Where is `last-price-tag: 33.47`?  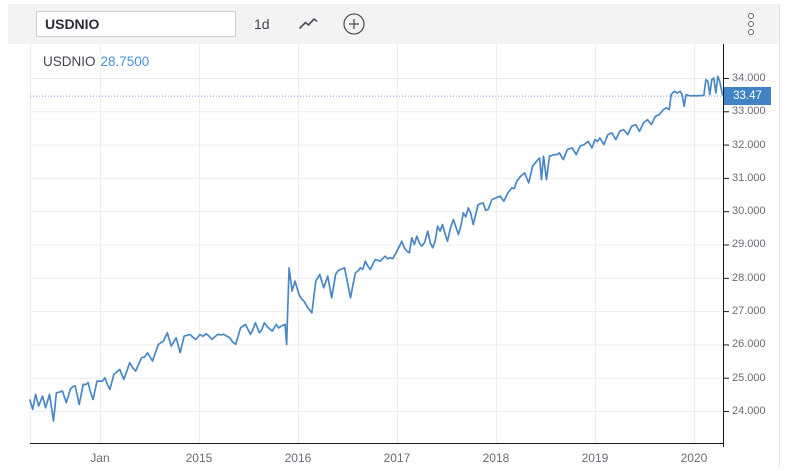 last-price-tag: 33.47 is located at coordinates (747, 95).